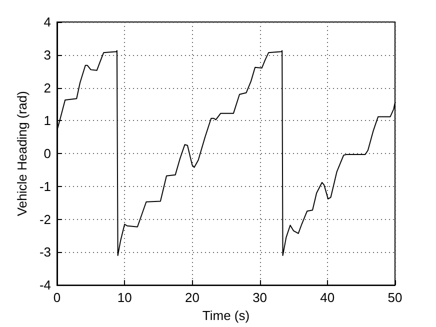 The height and width of the screenshot is (327, 436). Describe the element at coordinates (47, 154) in the screenshot. I see `y-tick-label: 0` at that location.